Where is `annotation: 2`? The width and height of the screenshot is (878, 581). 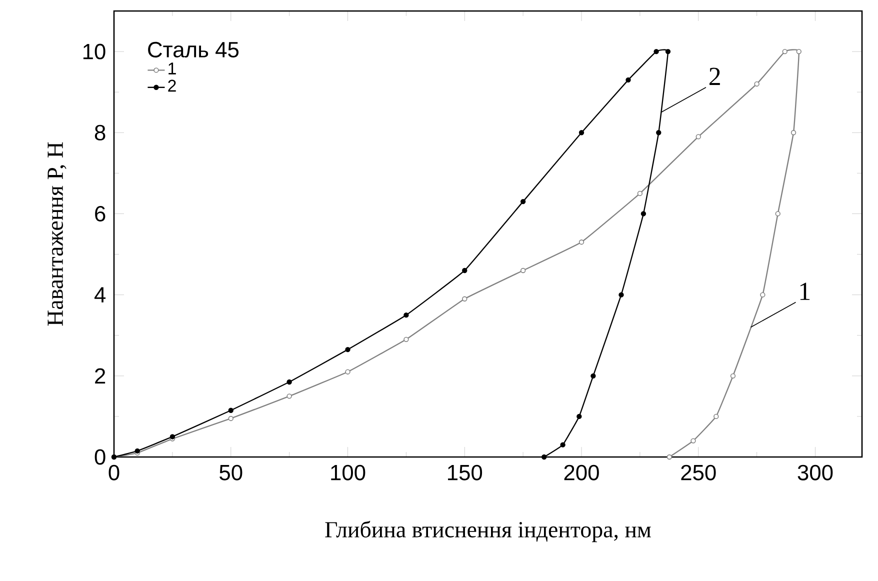
annotation: 2 is located at coordinates (715, 76).